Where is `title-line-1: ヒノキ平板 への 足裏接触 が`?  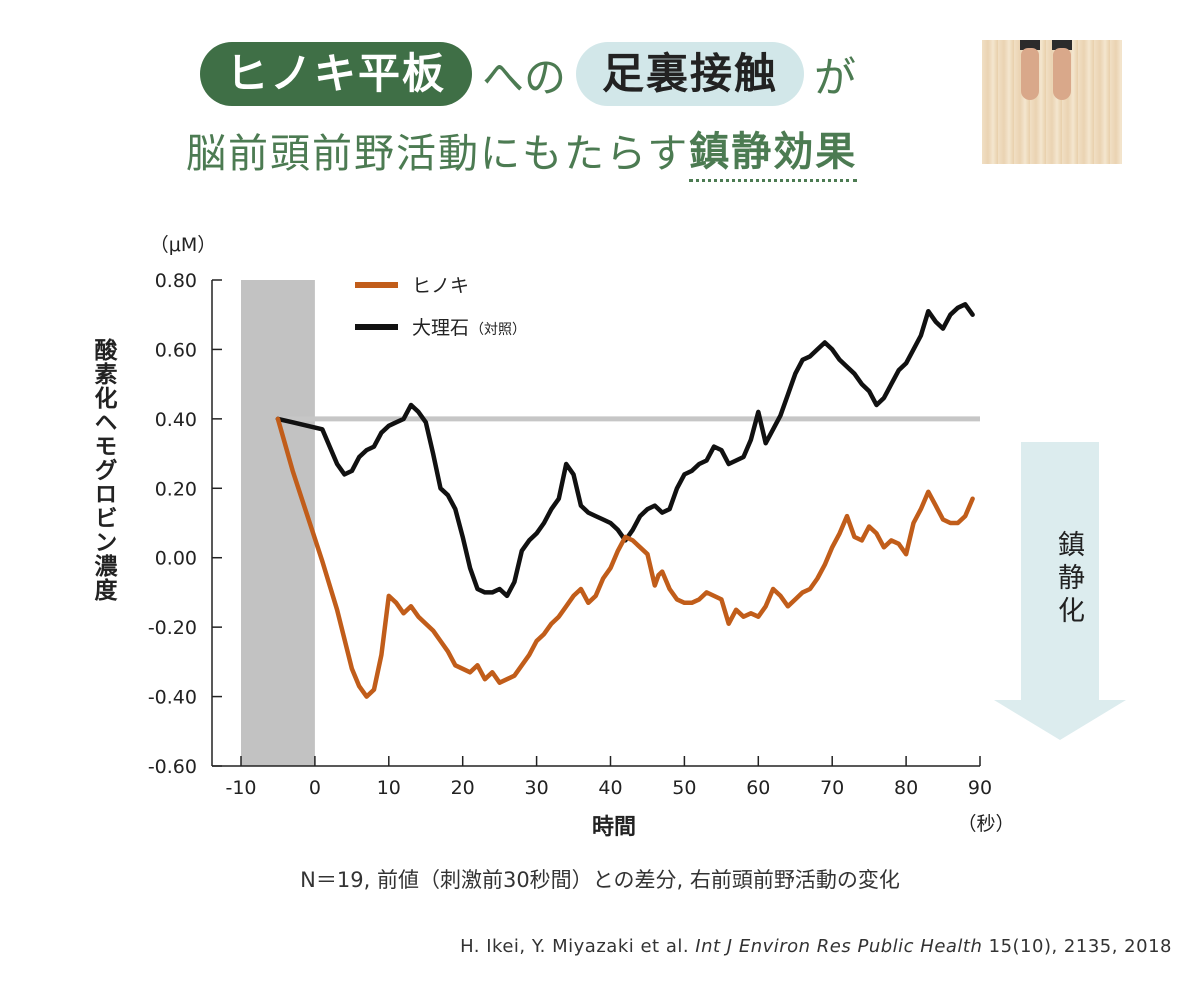
title-line-1: ヒノキ平板 への 足裏接触 が is located at coordinates (528, 74).